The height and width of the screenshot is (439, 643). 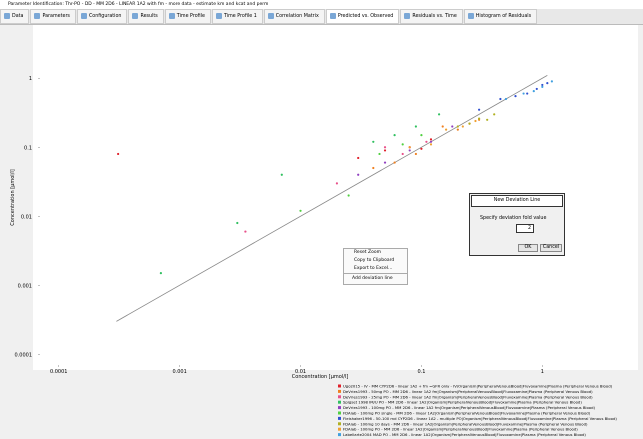 What do you see at coordinates (24, 355) in the screenshot?
I see `y-tick-label: 0.0001` at bounding box center [24, 355].